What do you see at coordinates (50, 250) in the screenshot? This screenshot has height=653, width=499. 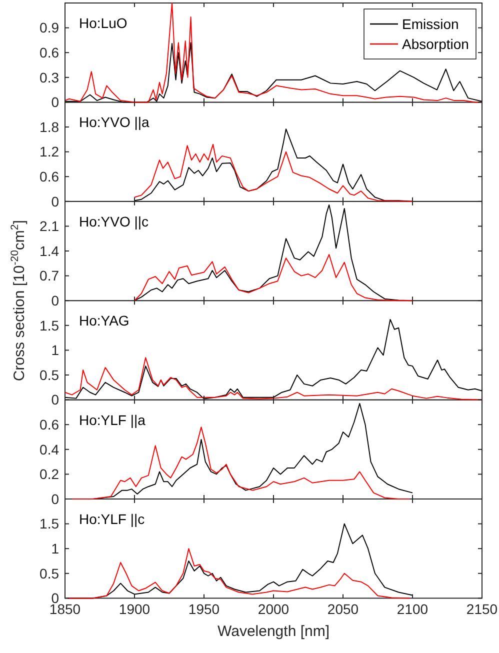 I see `y-tick-label: 1.4` at bounding box center [50, 250].